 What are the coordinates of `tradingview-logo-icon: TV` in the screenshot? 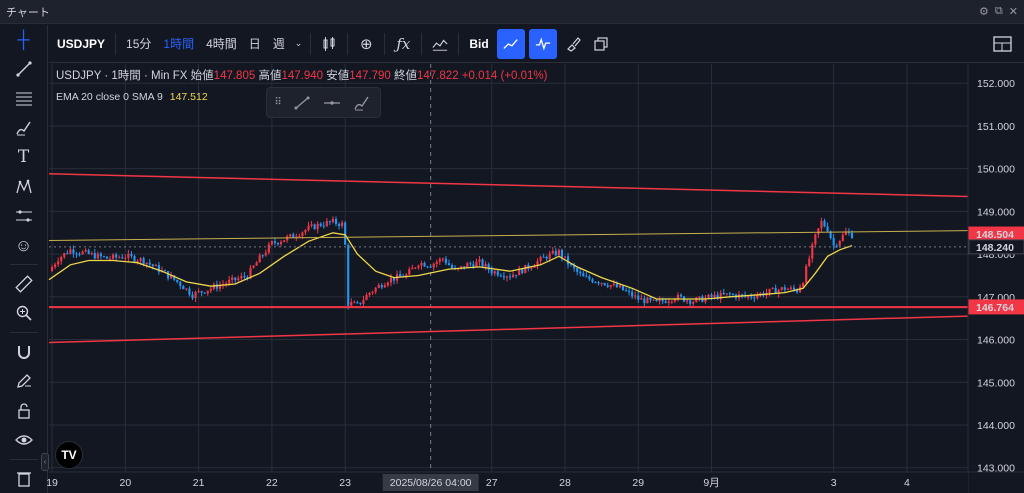 It's located at (69, 455).